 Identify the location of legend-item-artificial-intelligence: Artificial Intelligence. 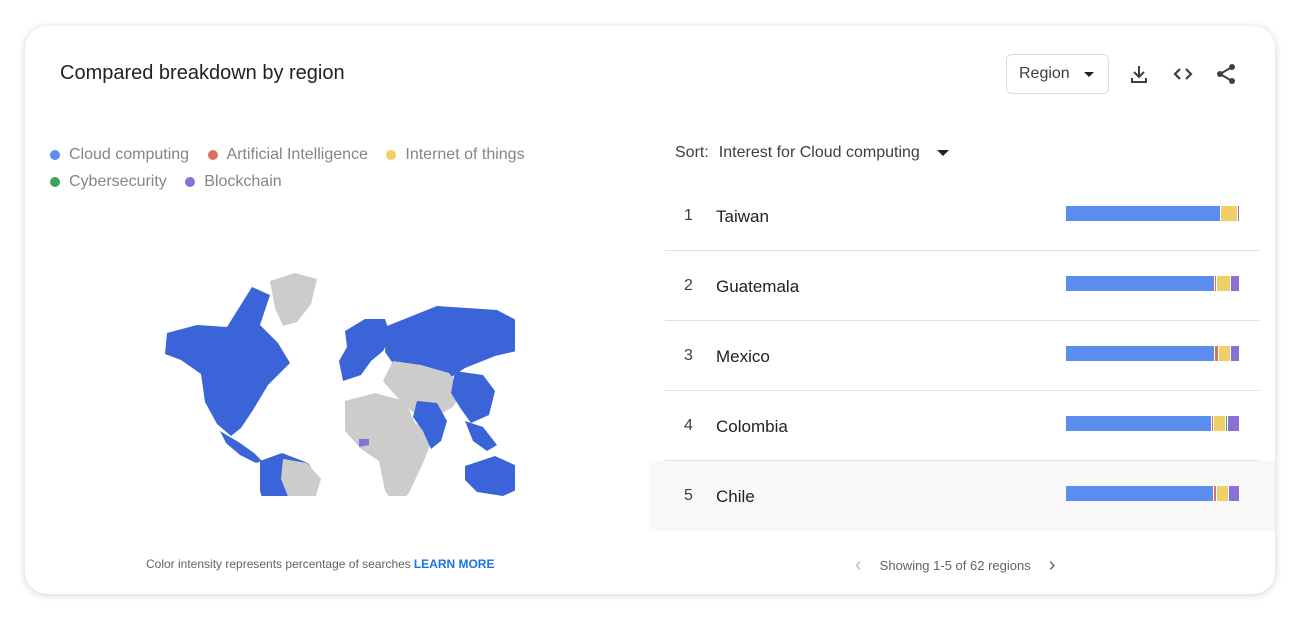
(287, 155).